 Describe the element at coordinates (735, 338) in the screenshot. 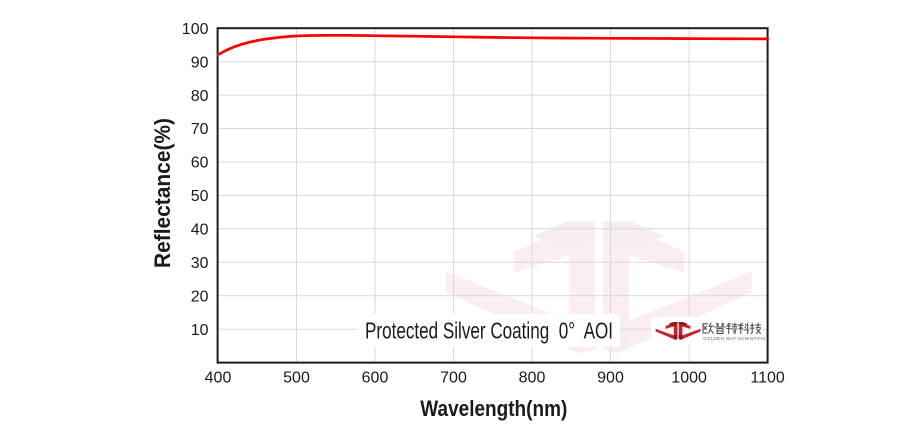

I see `svg-text: GOLDEN WAY SCIENTIFIC` at that location.